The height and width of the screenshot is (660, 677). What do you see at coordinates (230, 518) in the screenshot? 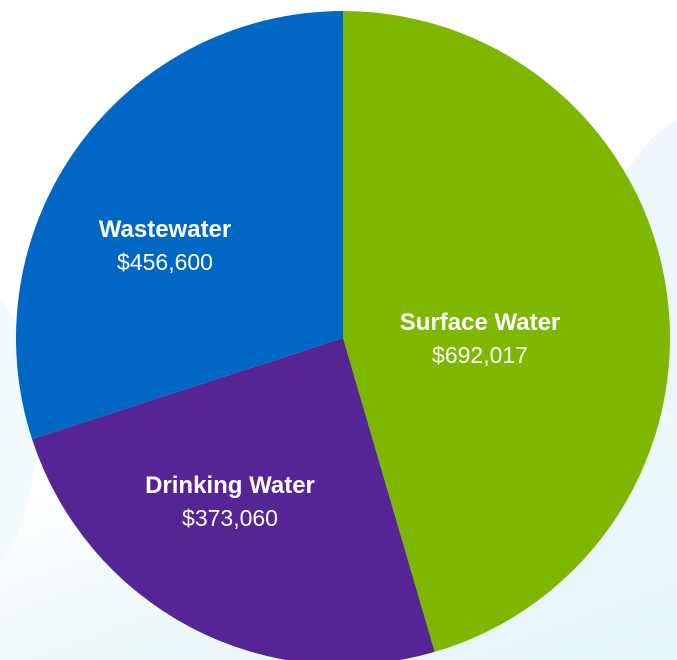
I see `slice-value-label: $373,060` at bounding box center [230, 518].